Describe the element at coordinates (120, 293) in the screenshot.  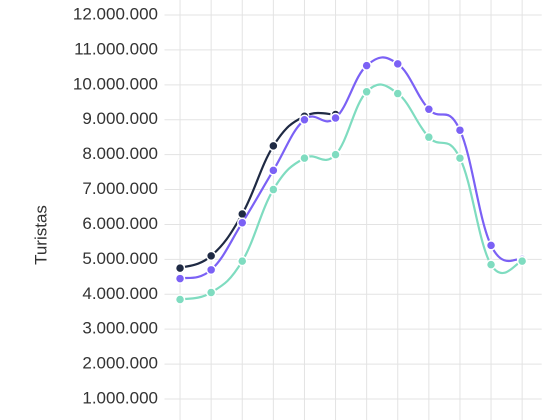
I see `y-tick-label: 4.000.000` at that location.